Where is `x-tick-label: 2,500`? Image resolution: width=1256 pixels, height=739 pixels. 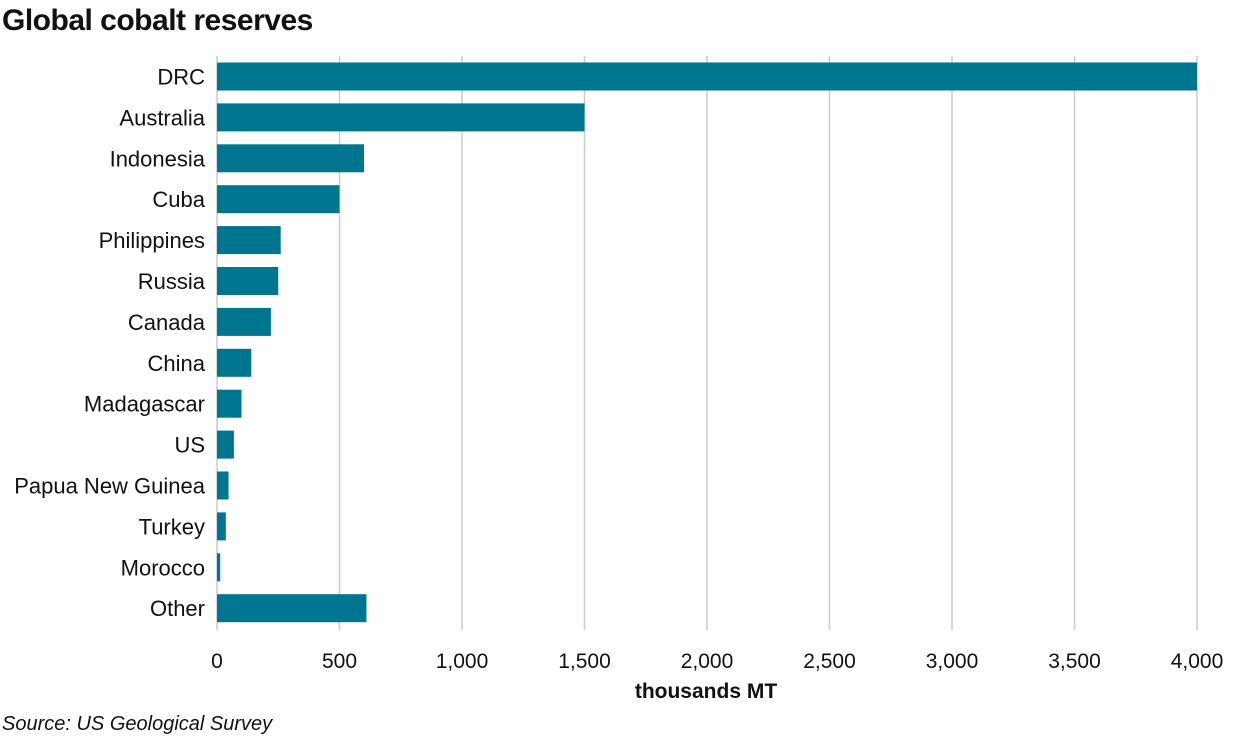
x-tick-label: 2,500 is located at coordinates (829, 661).